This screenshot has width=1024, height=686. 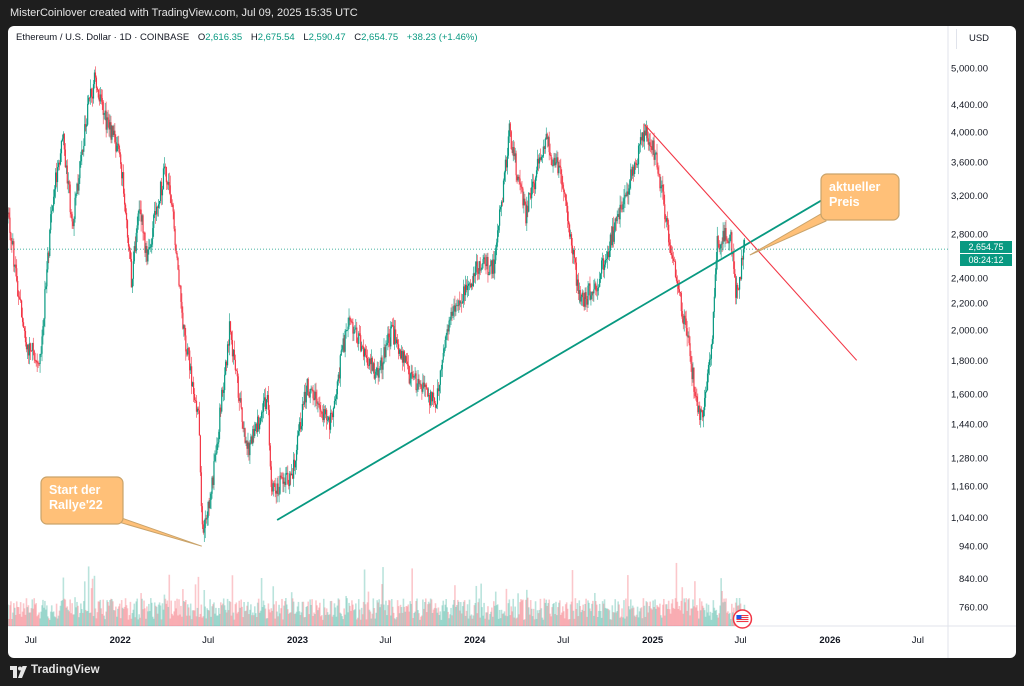 I want to click on y-tick-label: 1,600.00, so click(x=969, y=395).